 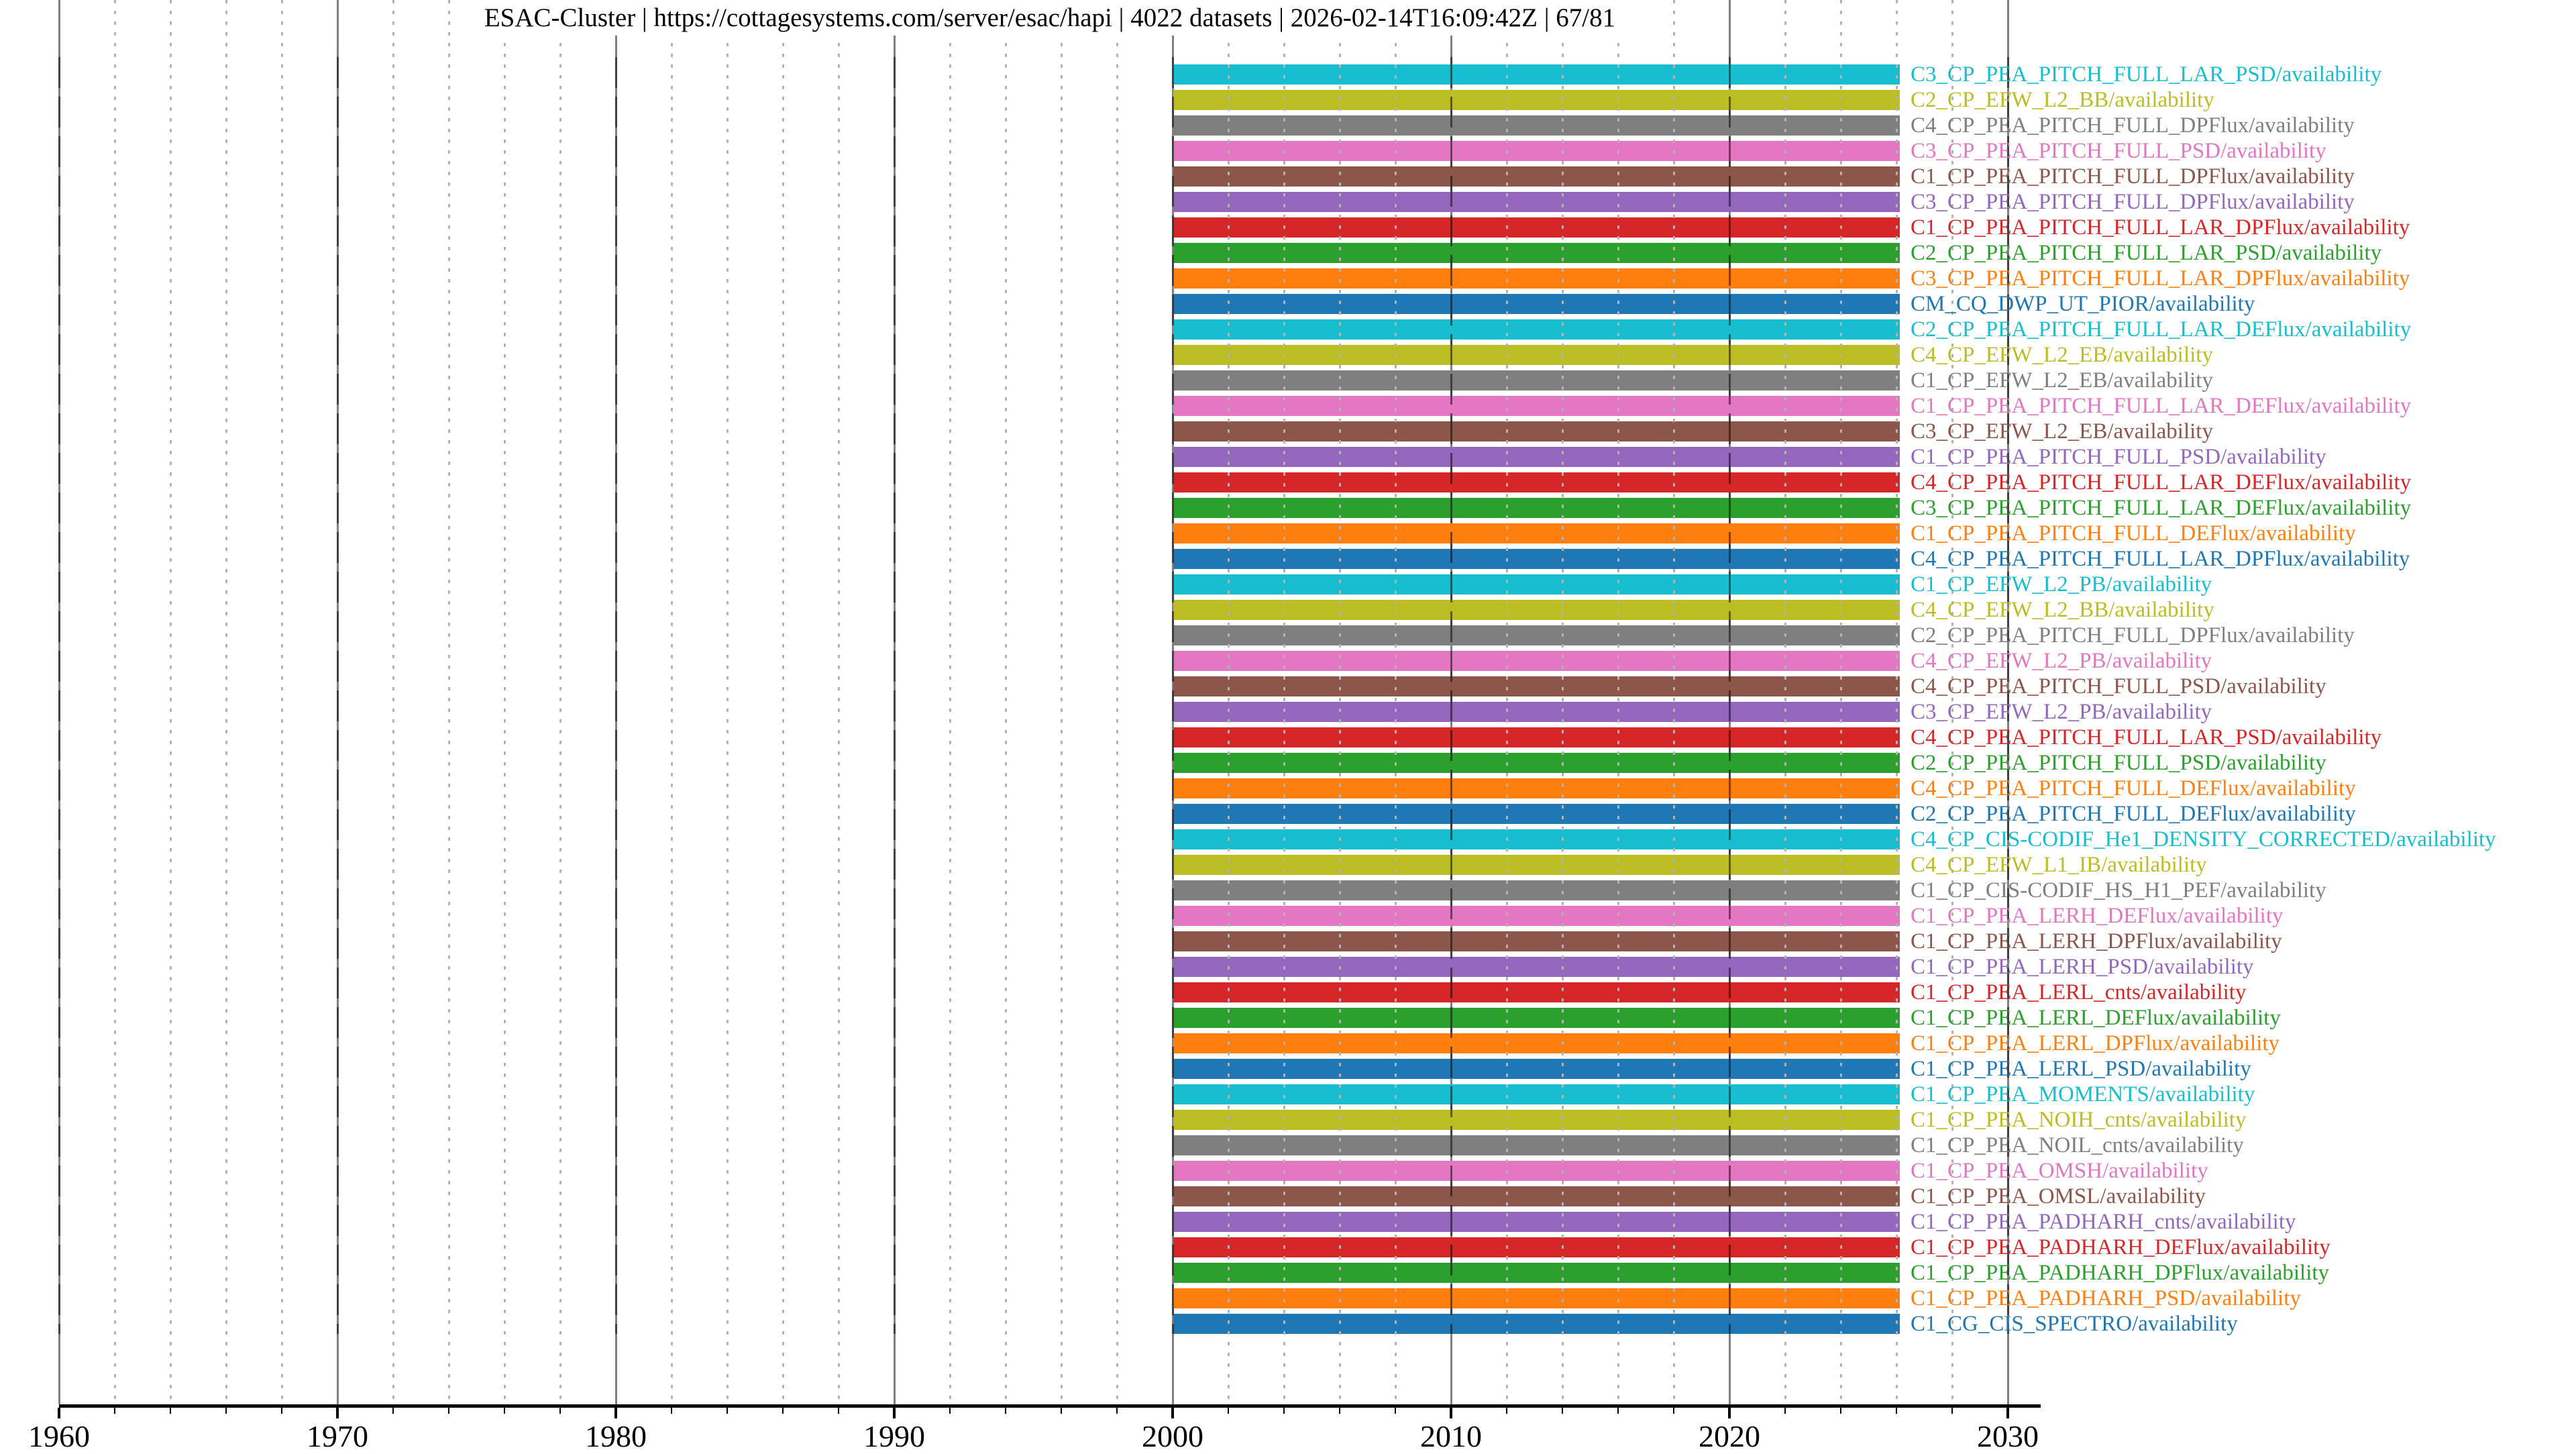 What do you see at coordinates (2062, 381) in the screenshot?
I see `dataset-label: C1_CP_EFW_L2_EB/availability` at bounding box center [2062, 381].